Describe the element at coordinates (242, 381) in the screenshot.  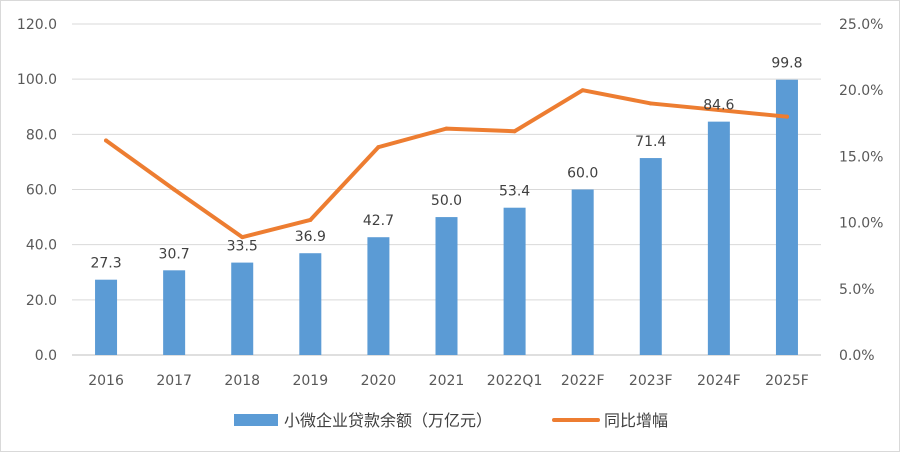
I see `x-tick-label: 2018` at that location.